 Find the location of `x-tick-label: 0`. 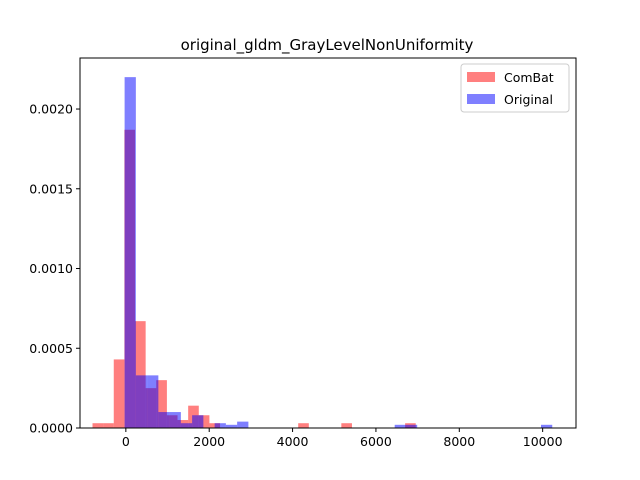

x-tick-label: 0 is located at coordinates (126, 441).